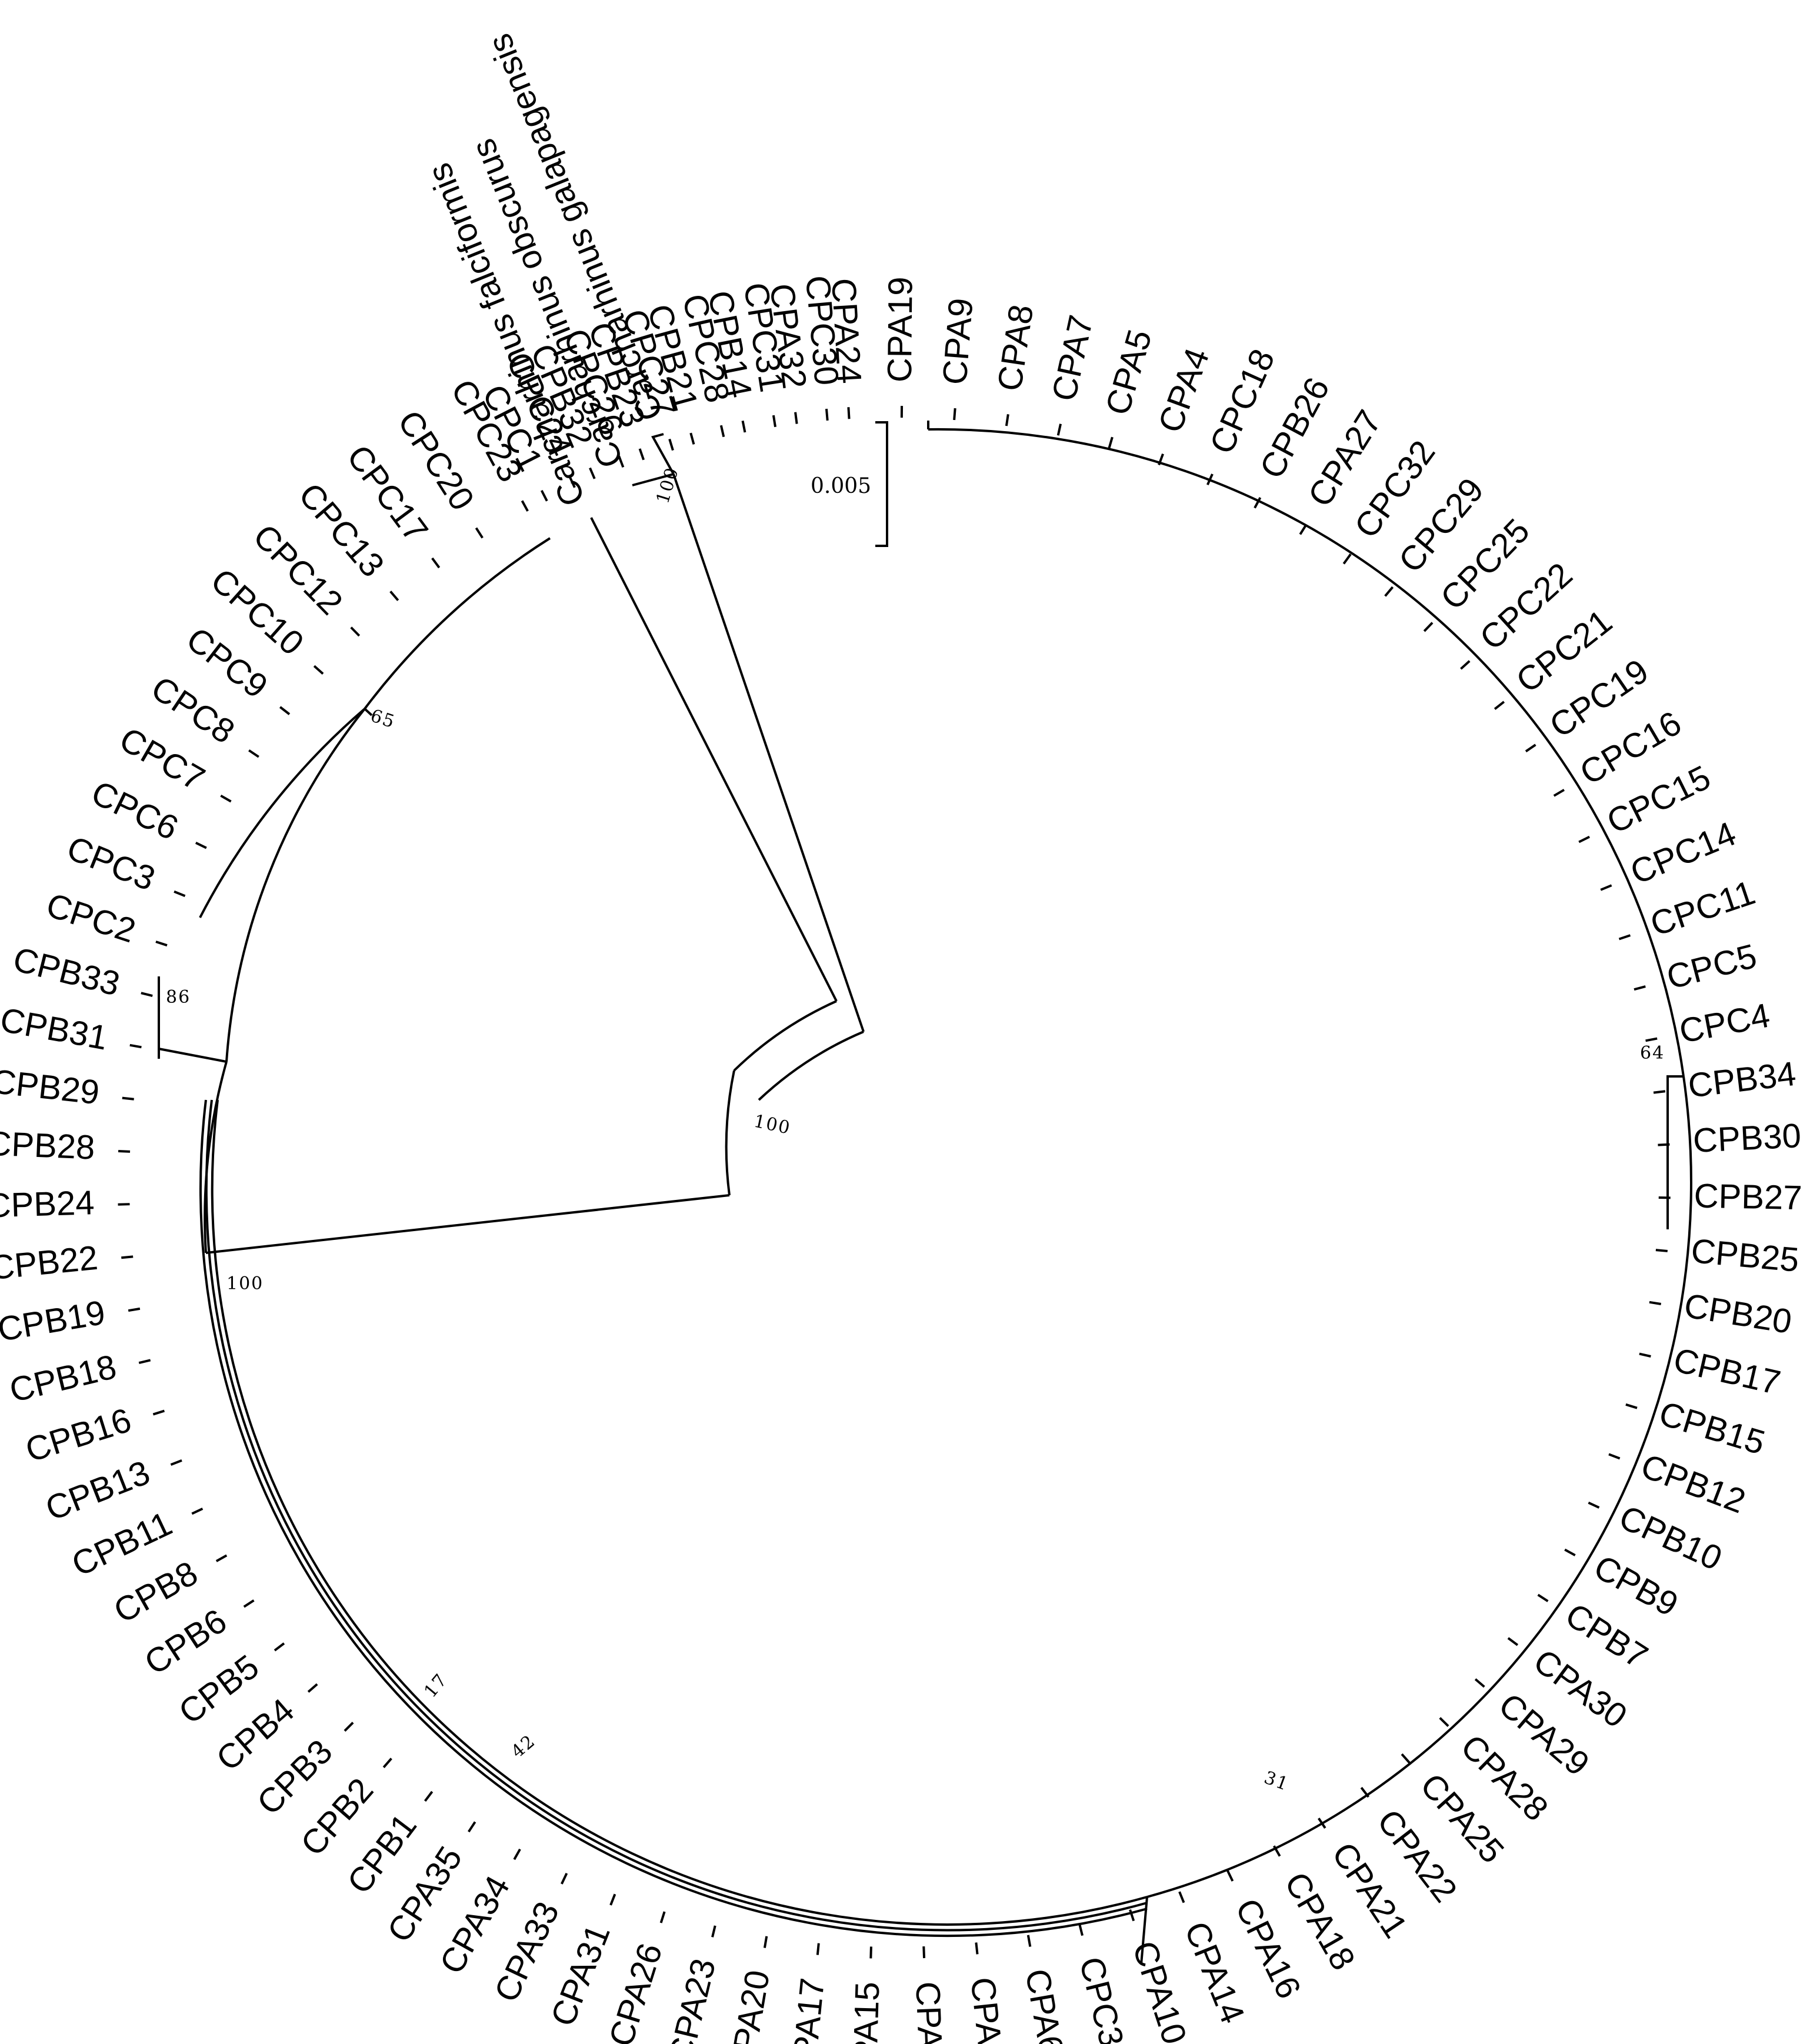  I want to click on taxon-label: CPC30, so click(822, 330).